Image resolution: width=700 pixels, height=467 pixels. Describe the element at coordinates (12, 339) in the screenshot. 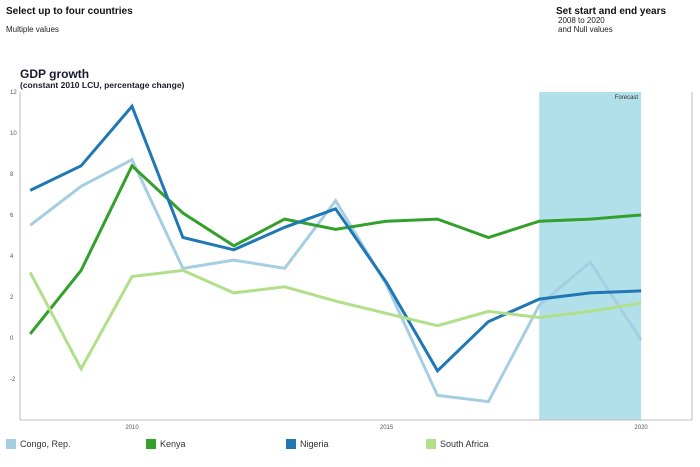

I see `y-tick-label: 0` at that location.